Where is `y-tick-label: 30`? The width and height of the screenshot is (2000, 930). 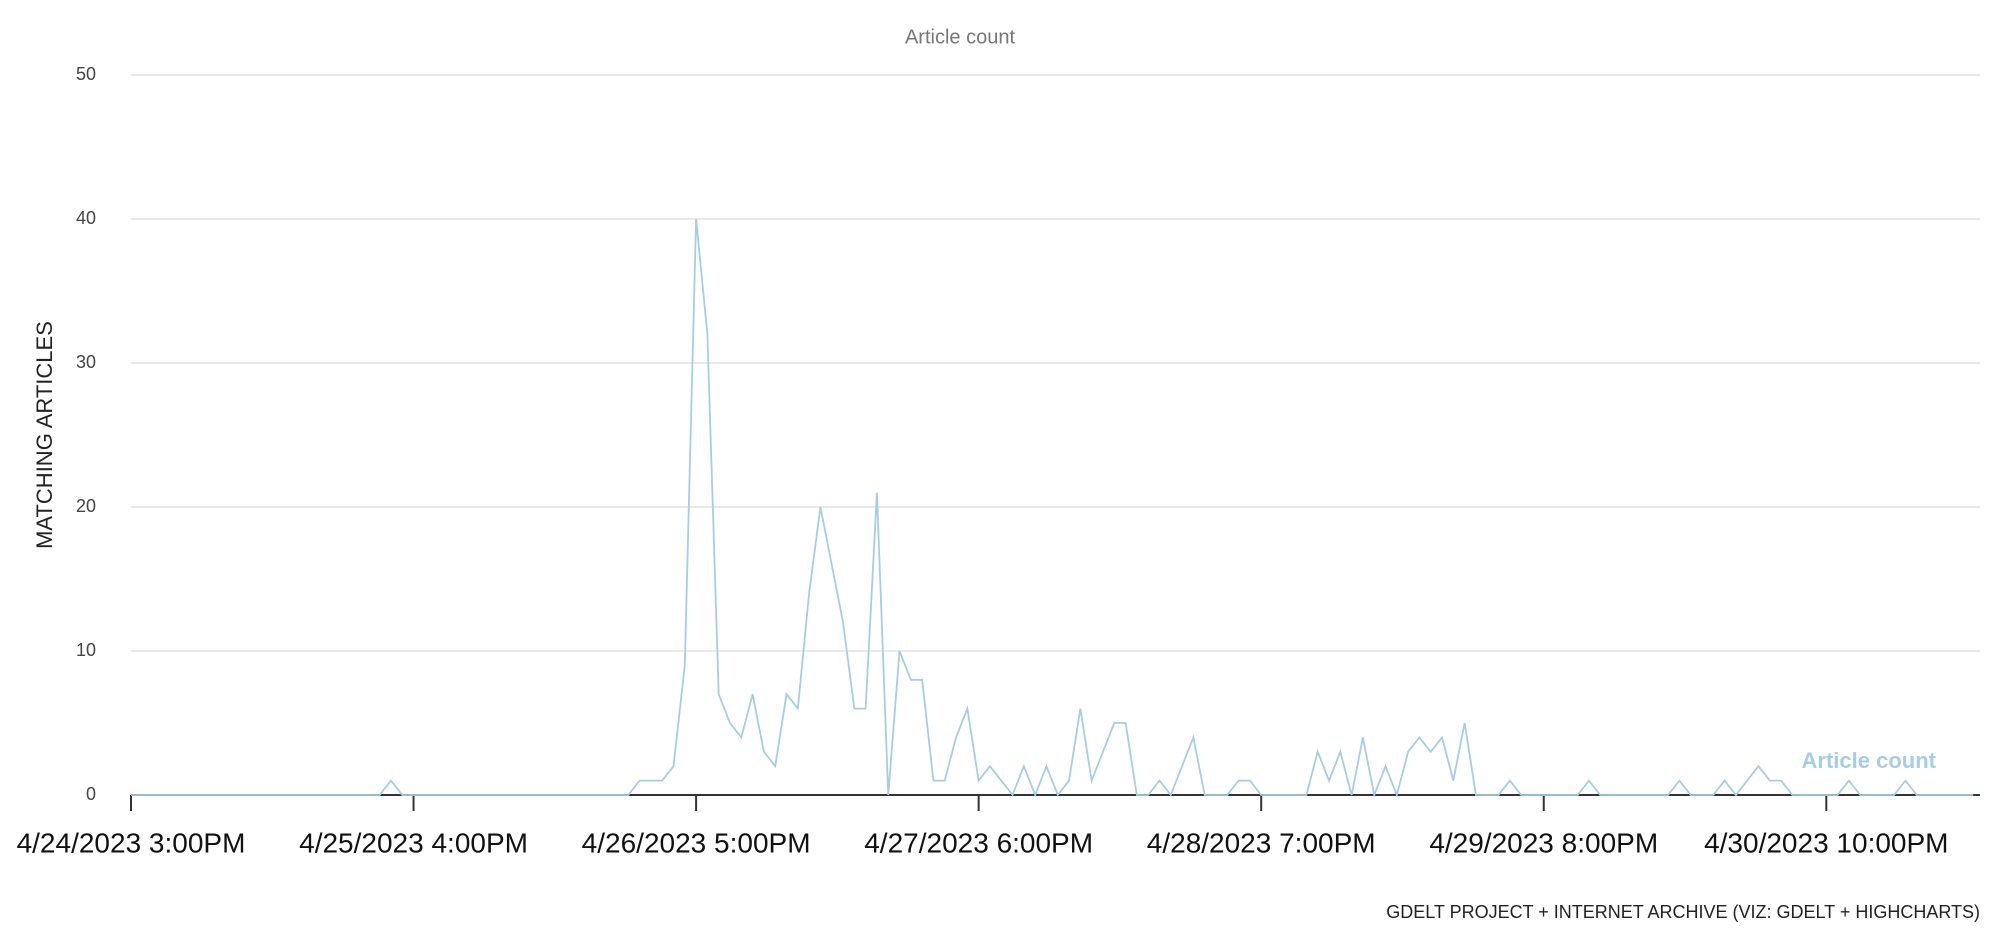
y-tick-label: 30 is located at coordinates (86, 362).